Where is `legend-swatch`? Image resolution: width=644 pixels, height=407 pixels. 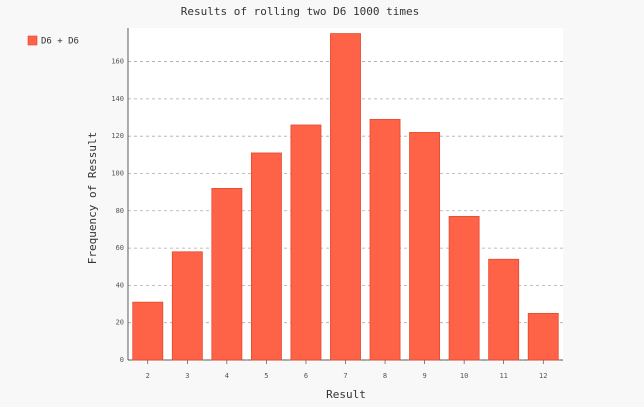 legend-swatch is located at coordinates (32, 40).